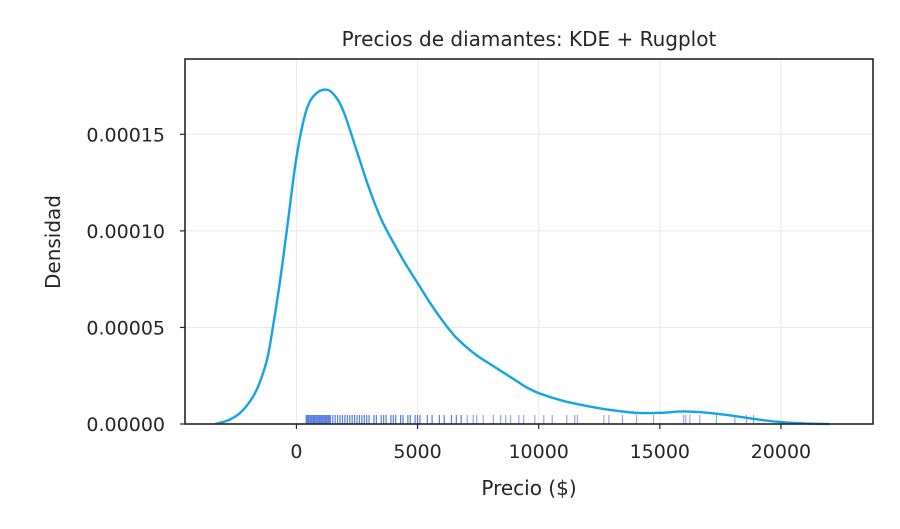 Image resolution: width=900 pixels, height=529 pixels. What do you see at coordinates (125, 135) in the screenshot?
I see `y-tick-label: 0.00015` at bounding box center [125, 135].